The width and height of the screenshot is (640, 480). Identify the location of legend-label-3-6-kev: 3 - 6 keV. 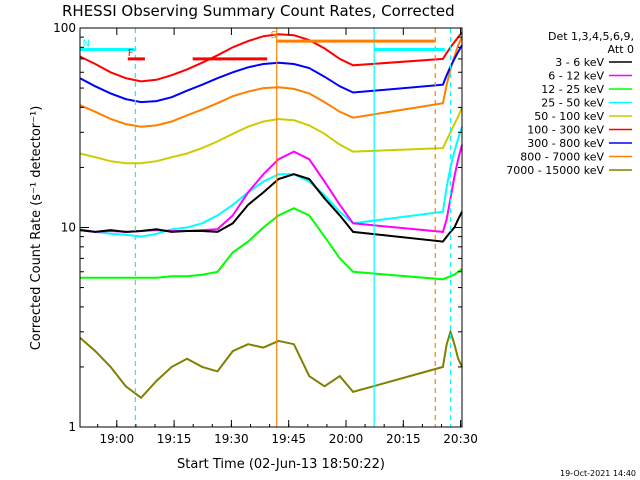
(579, 62).